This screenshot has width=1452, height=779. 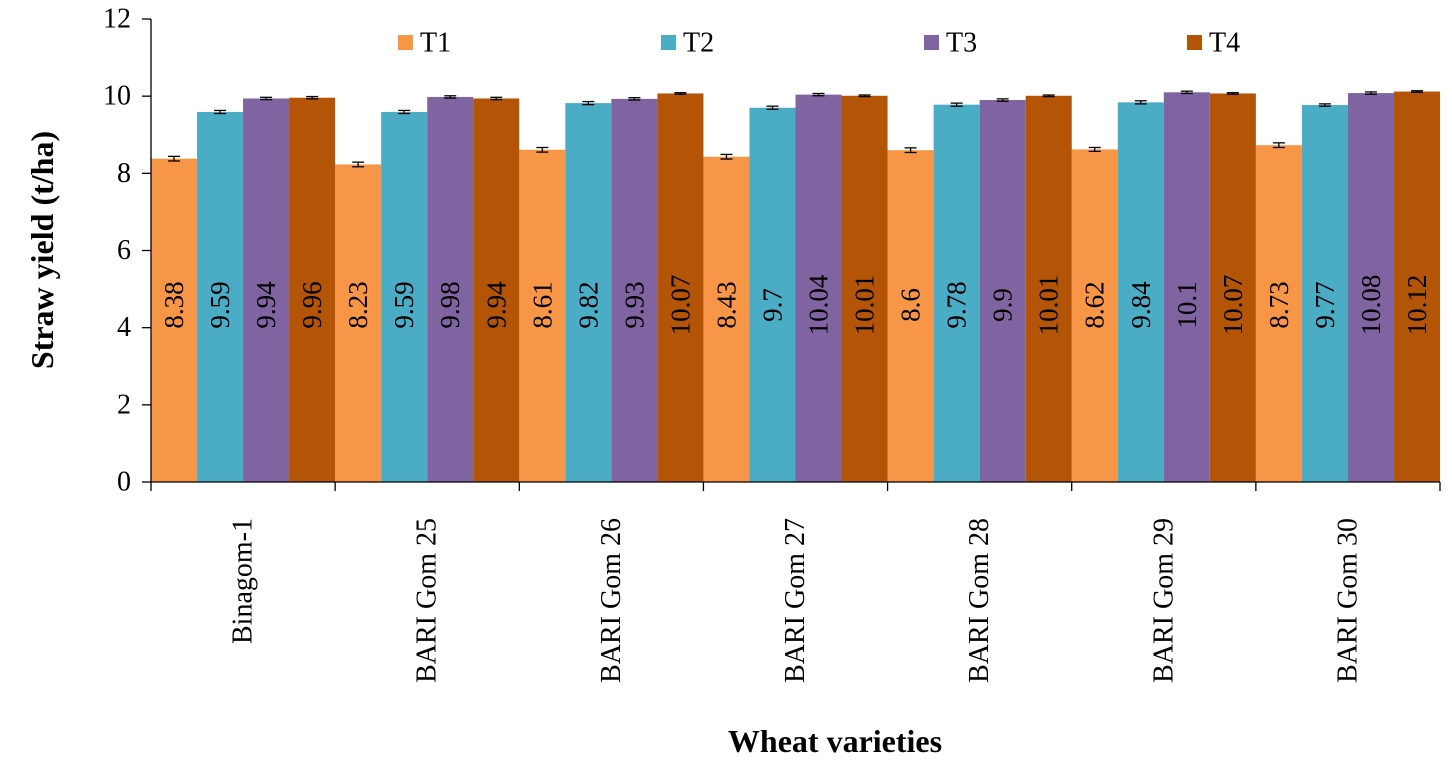 What do you see at coordinates (435, 43) in the screenshot?
I see `legend-label-t1: T1` at bounding box center [435, 43].